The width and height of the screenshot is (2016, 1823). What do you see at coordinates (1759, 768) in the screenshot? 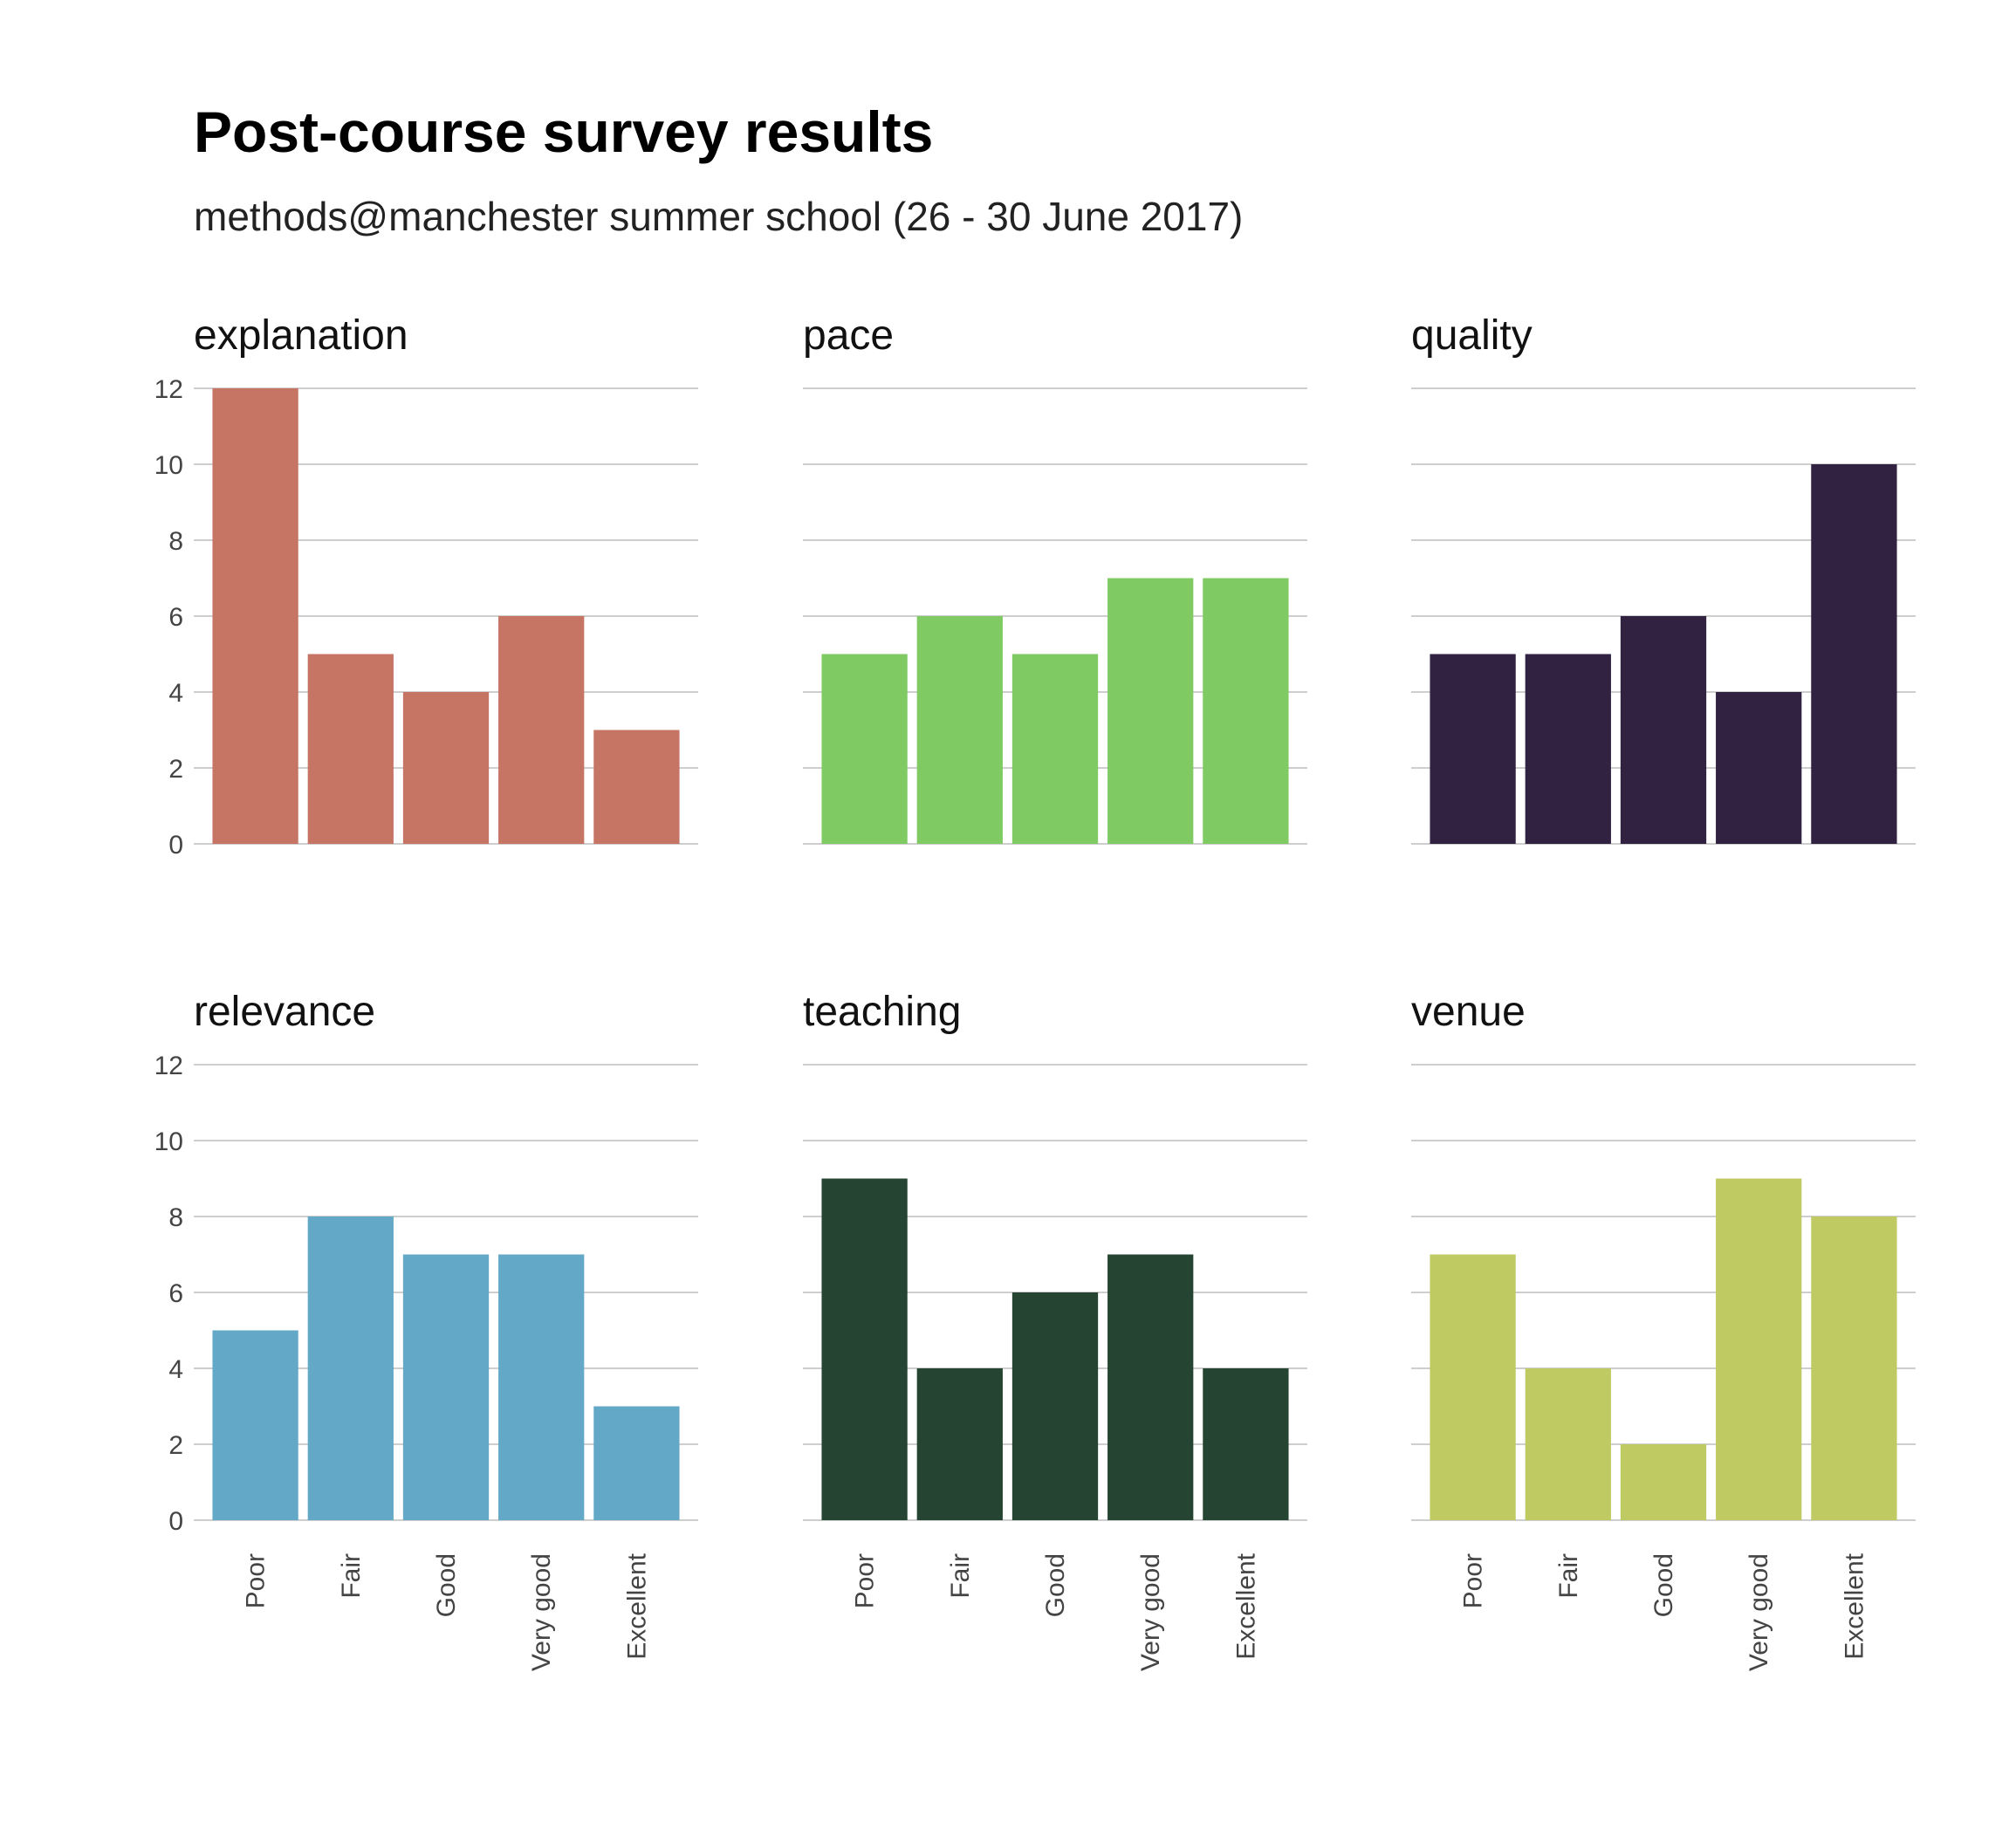
I see `bar-quality-very-good` at bounding box center [1759, 768].